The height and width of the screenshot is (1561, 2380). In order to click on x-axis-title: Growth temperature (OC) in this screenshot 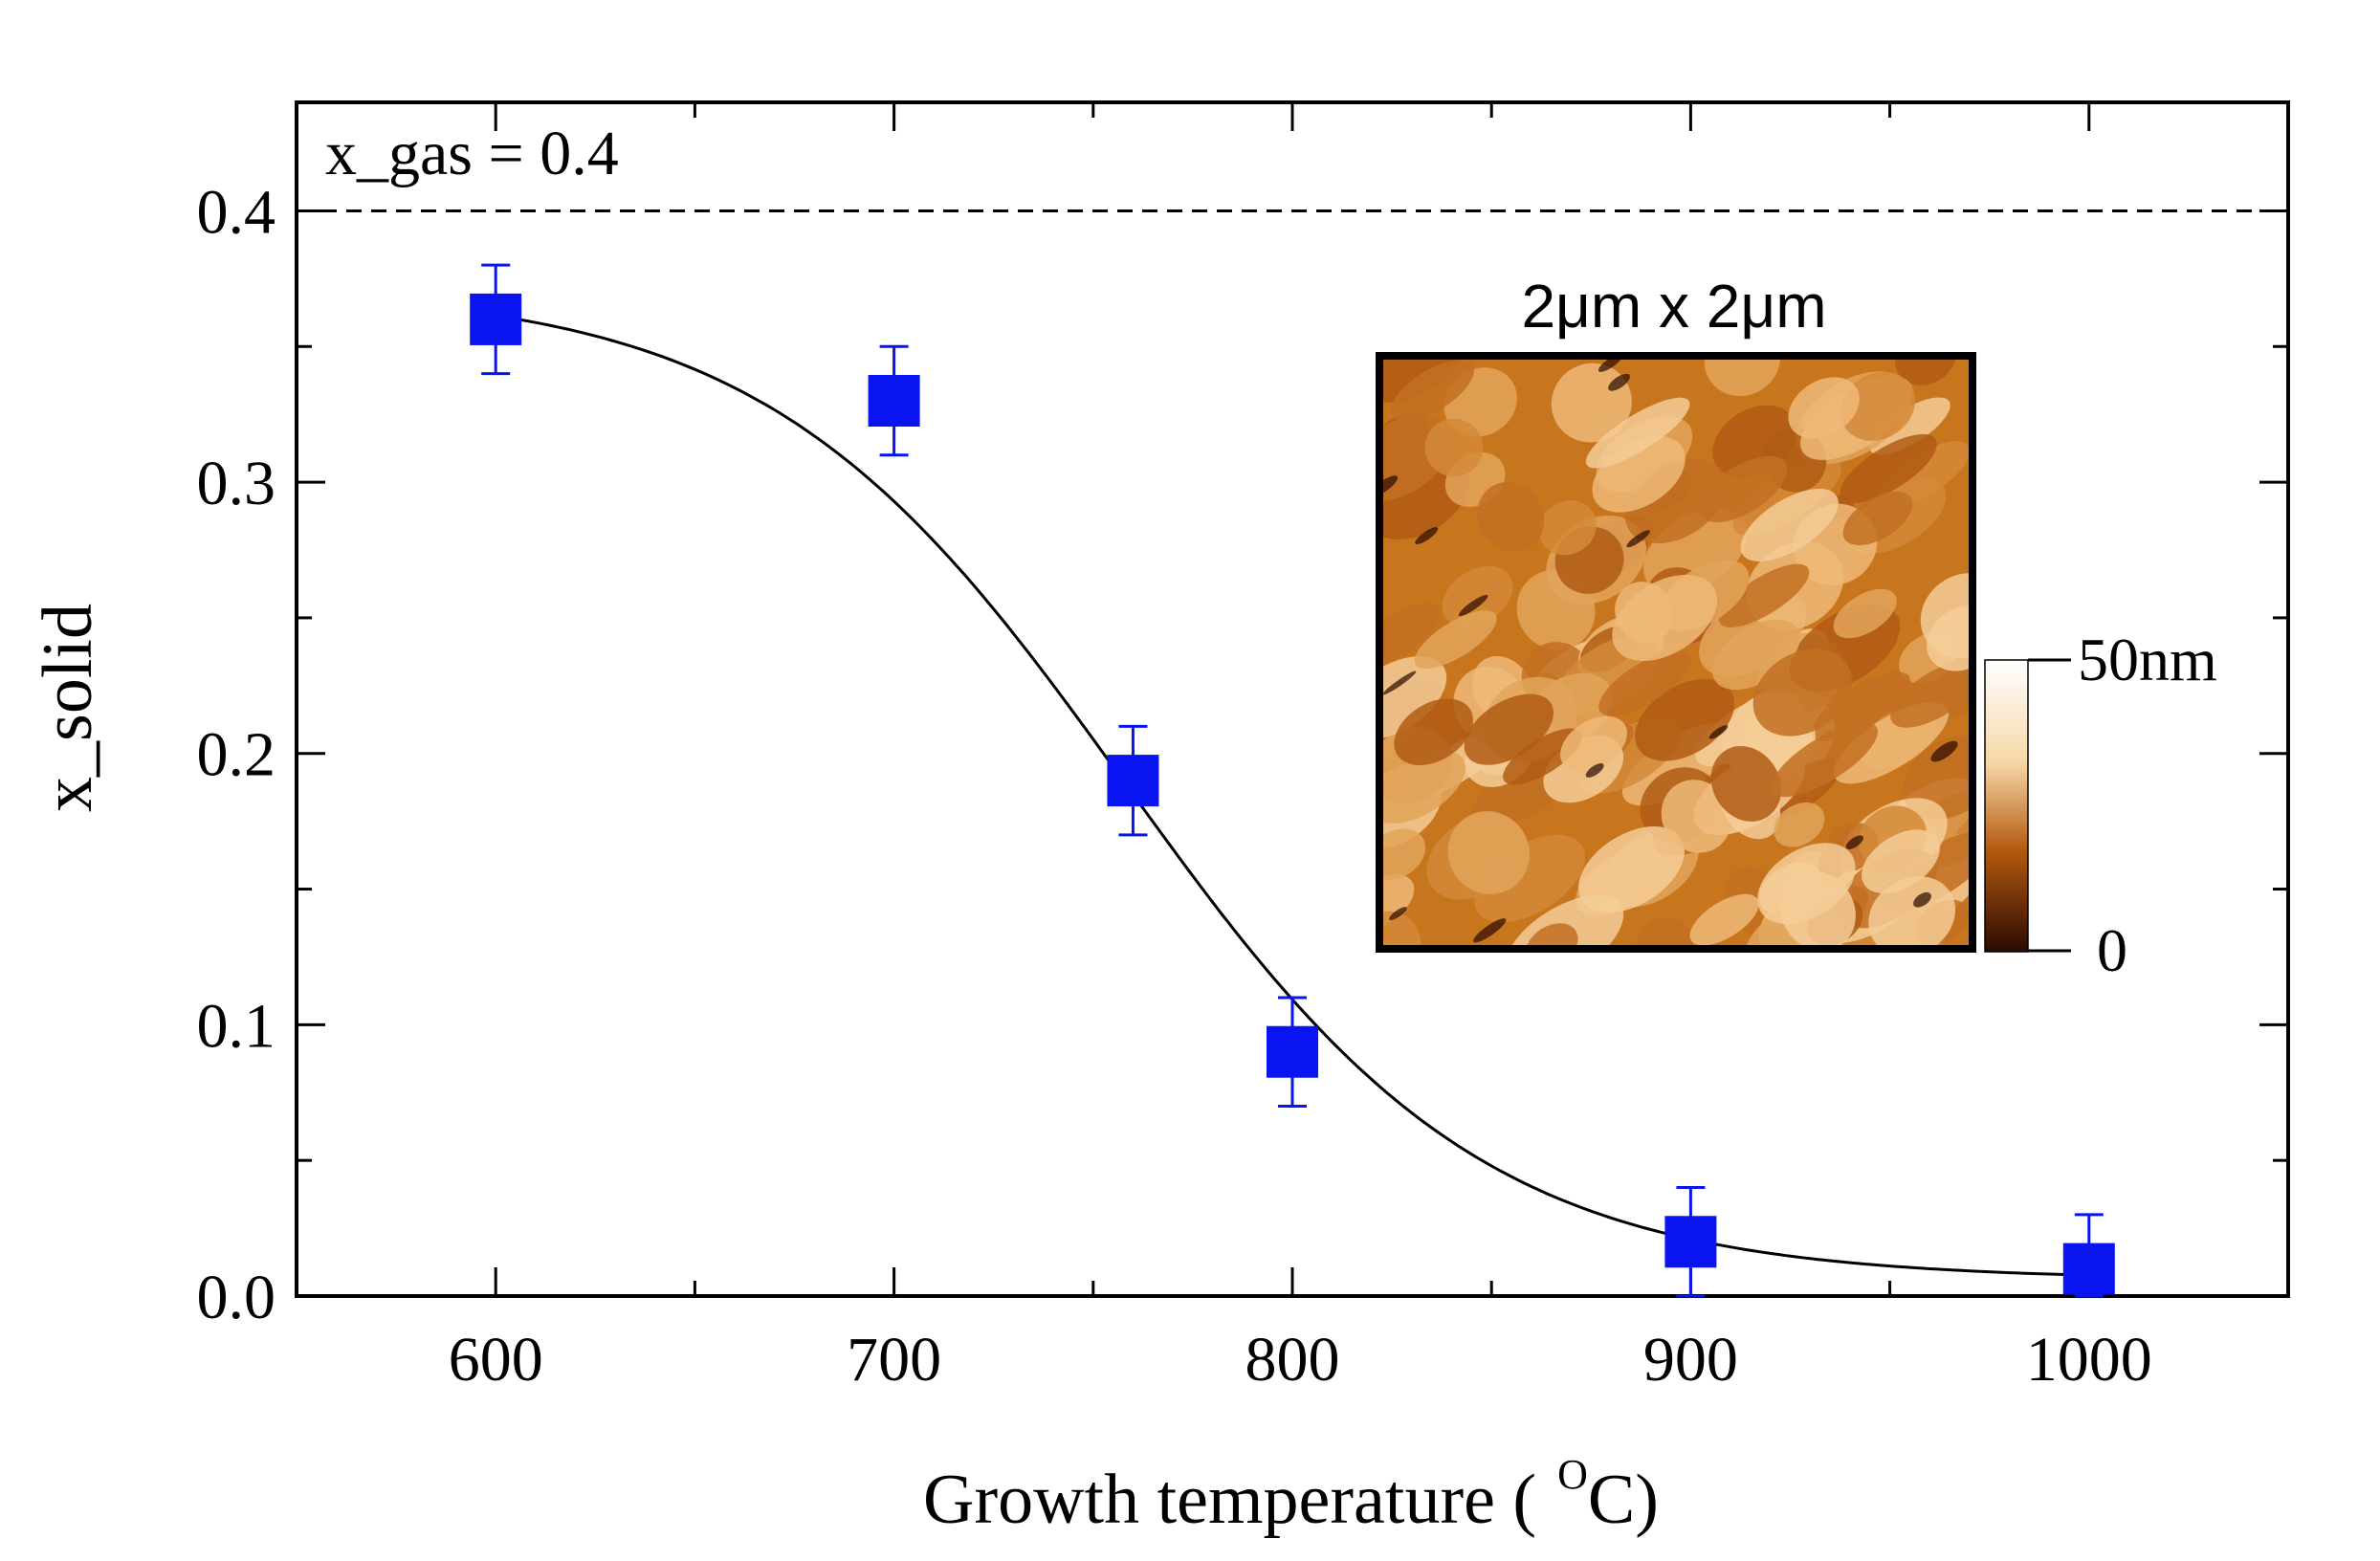, I will do `click(1291, 1495)`.